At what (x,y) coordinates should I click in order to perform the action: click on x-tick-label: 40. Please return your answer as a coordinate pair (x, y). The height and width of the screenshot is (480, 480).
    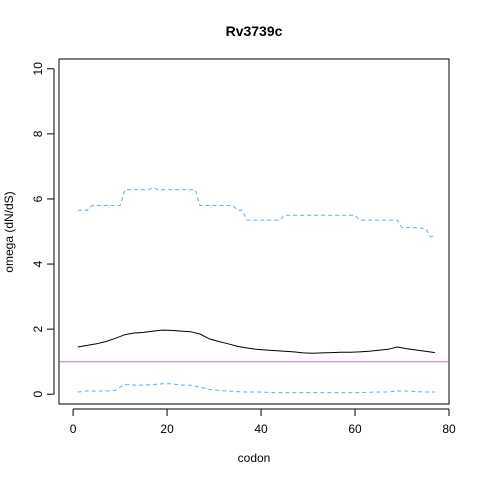
    Looking at the image, I should click on (261, 429).